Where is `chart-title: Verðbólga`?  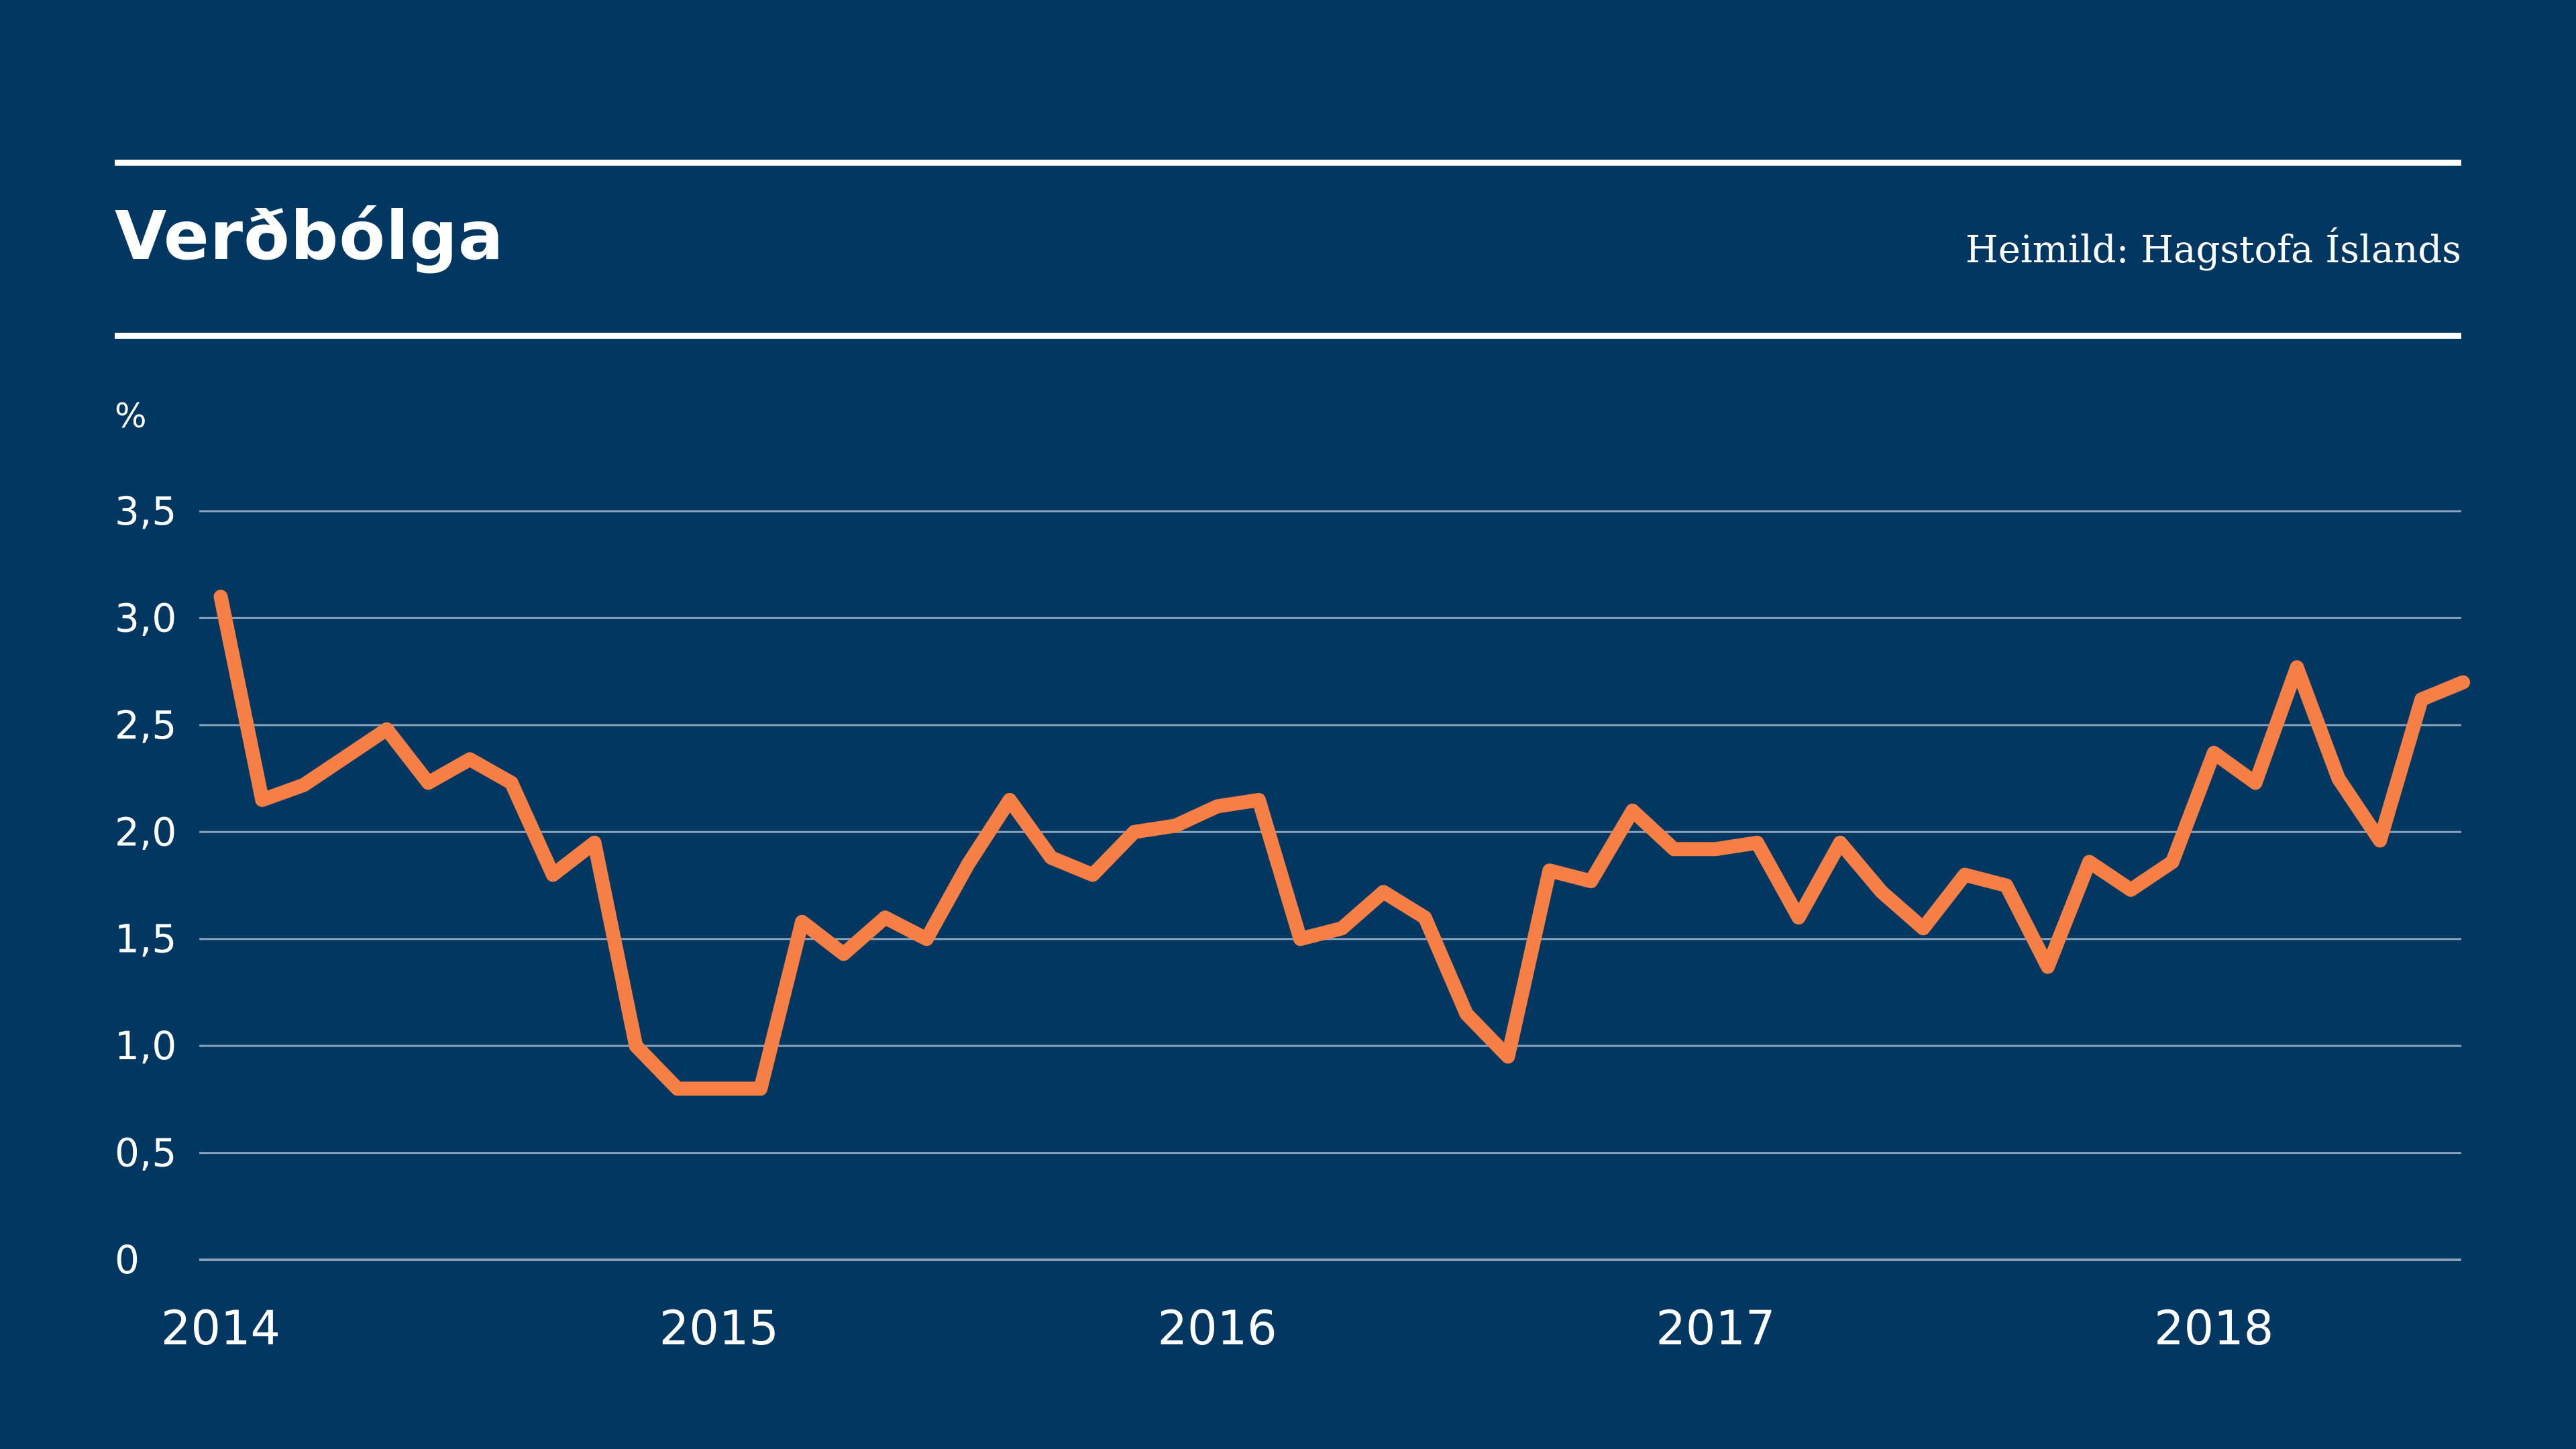
chart-title: Verðbólga is located at coordinates (309, 236).